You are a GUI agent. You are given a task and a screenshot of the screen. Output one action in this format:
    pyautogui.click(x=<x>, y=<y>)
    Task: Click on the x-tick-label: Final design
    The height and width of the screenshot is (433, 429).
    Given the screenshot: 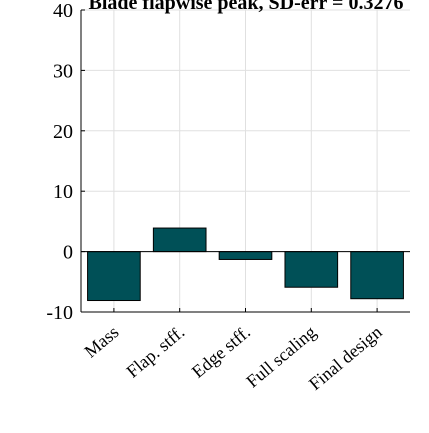 What is the action you would take?
    pyautogui.click(x=345, y=358)
    